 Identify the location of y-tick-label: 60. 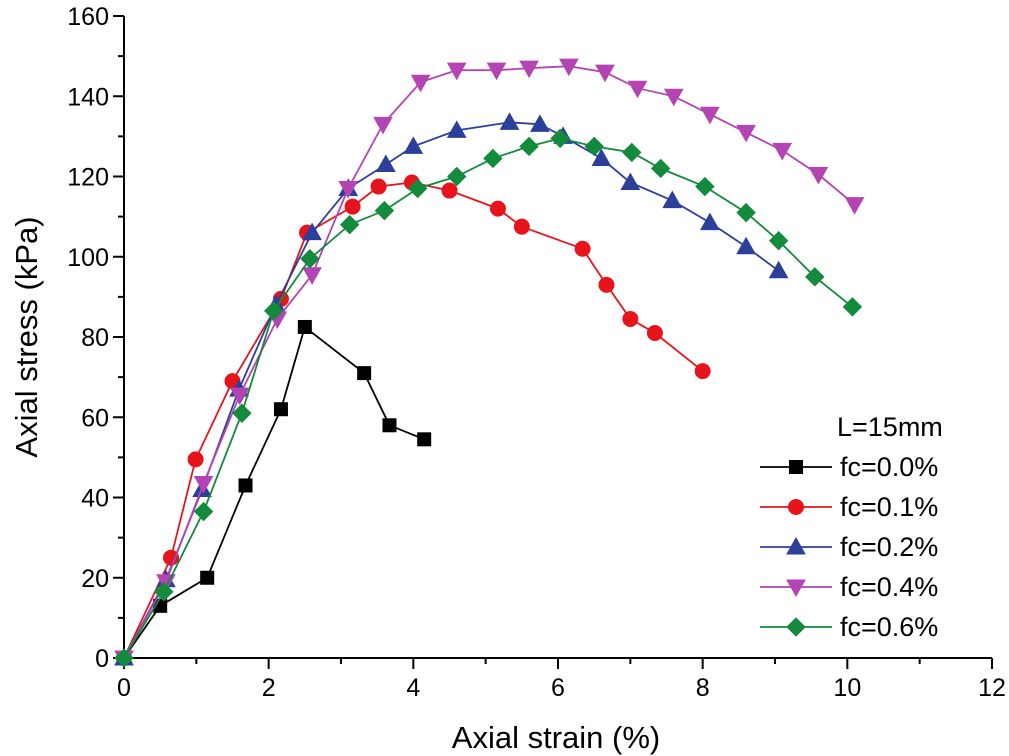
(95, 418).